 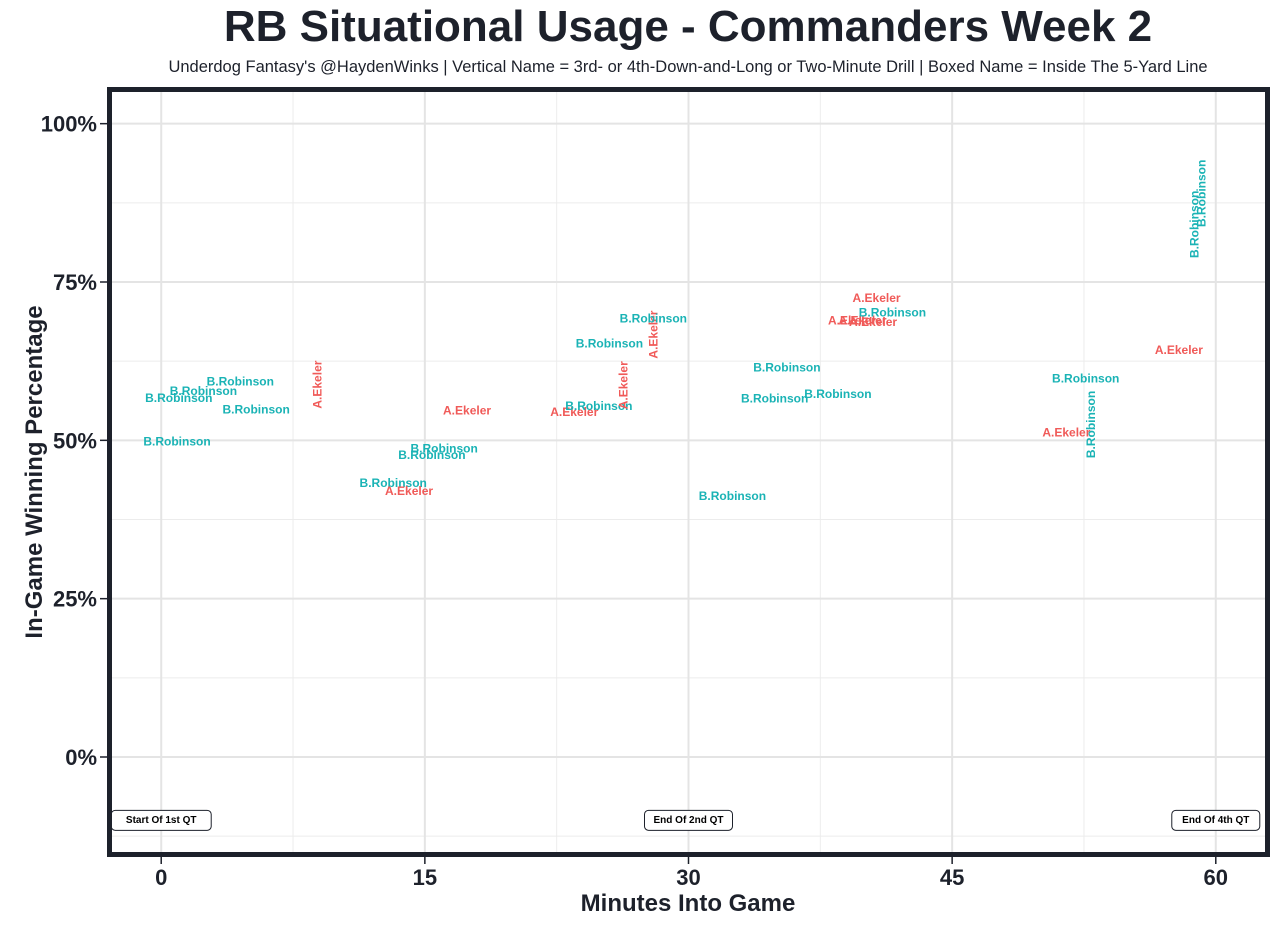 I want to click on y-tick-label: 25%, so click(x=75, y=599).